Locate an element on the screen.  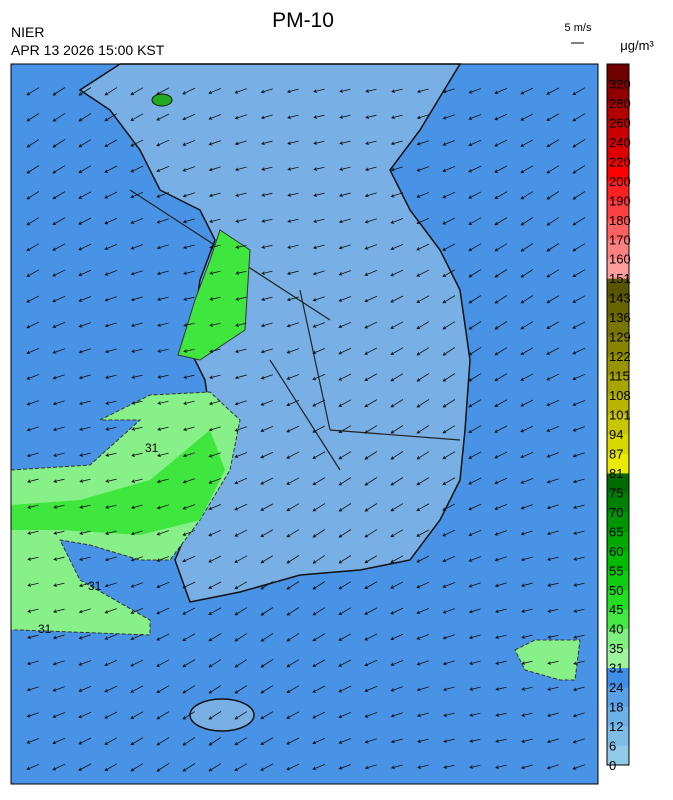
colorbar-tick-label: 0 is located at coordinates (612, 765).